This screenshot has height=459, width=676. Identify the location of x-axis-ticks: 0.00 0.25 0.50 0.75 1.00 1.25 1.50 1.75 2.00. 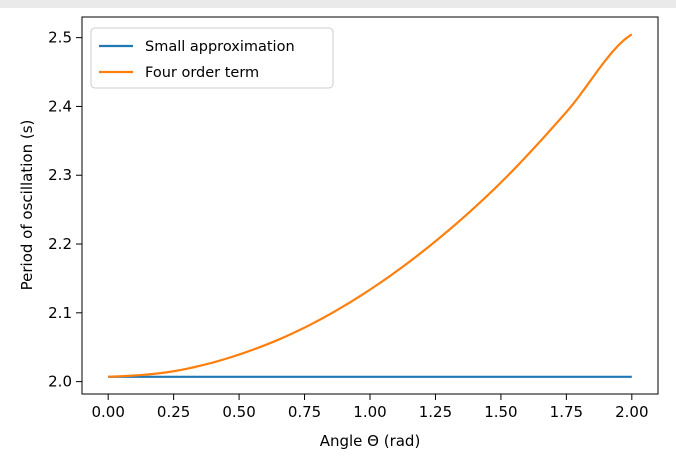
(370, 407).